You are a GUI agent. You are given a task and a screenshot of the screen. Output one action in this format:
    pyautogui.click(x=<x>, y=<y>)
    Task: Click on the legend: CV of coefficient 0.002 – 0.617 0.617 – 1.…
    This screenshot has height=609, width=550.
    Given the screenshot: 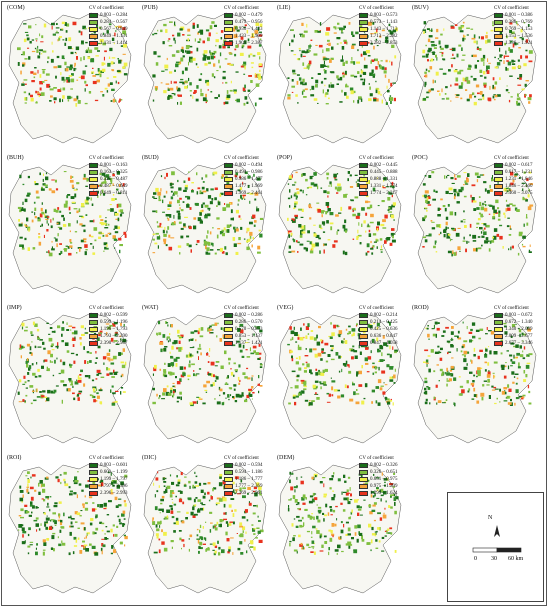 What is the action you would take?
    pyautogui.click(x=513, y=176)
    